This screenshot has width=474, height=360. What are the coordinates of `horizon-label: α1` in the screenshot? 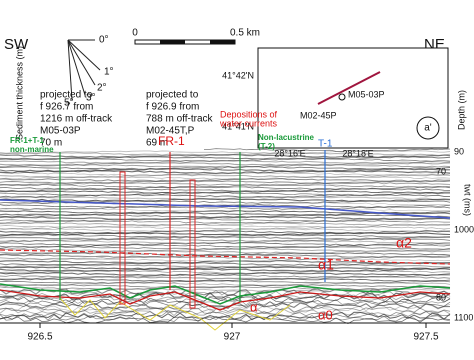 It's located at (326, 265).